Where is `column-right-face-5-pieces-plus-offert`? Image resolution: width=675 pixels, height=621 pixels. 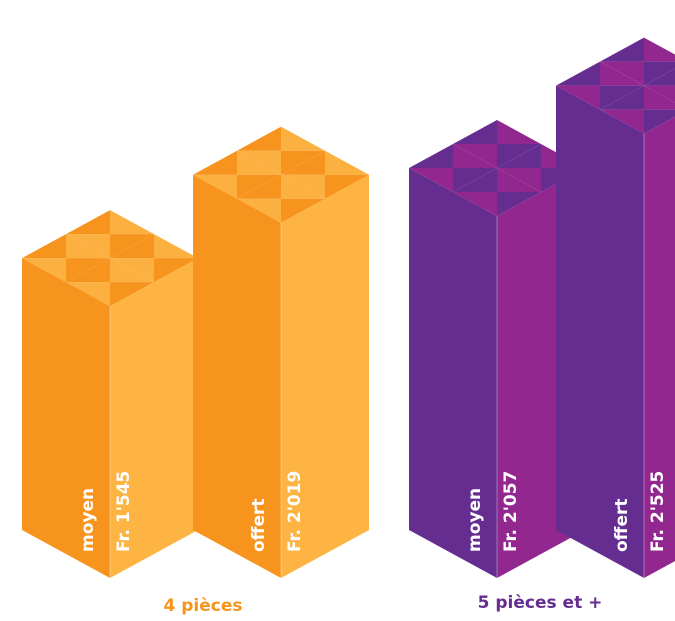
column-right-face-5-pieces-plus-offert is located at coordinates (659, 347).